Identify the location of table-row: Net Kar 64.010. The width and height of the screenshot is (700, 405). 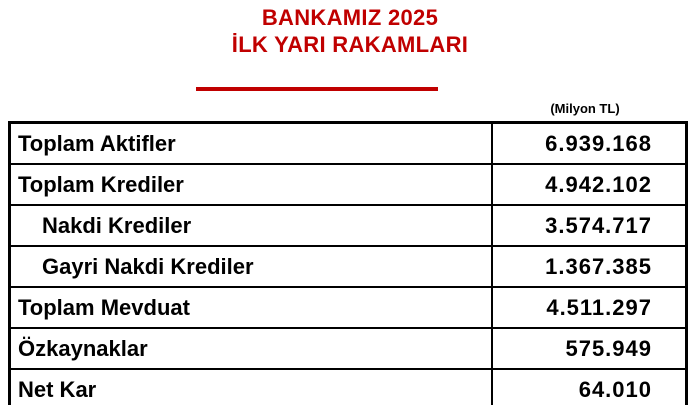
(348, 386).